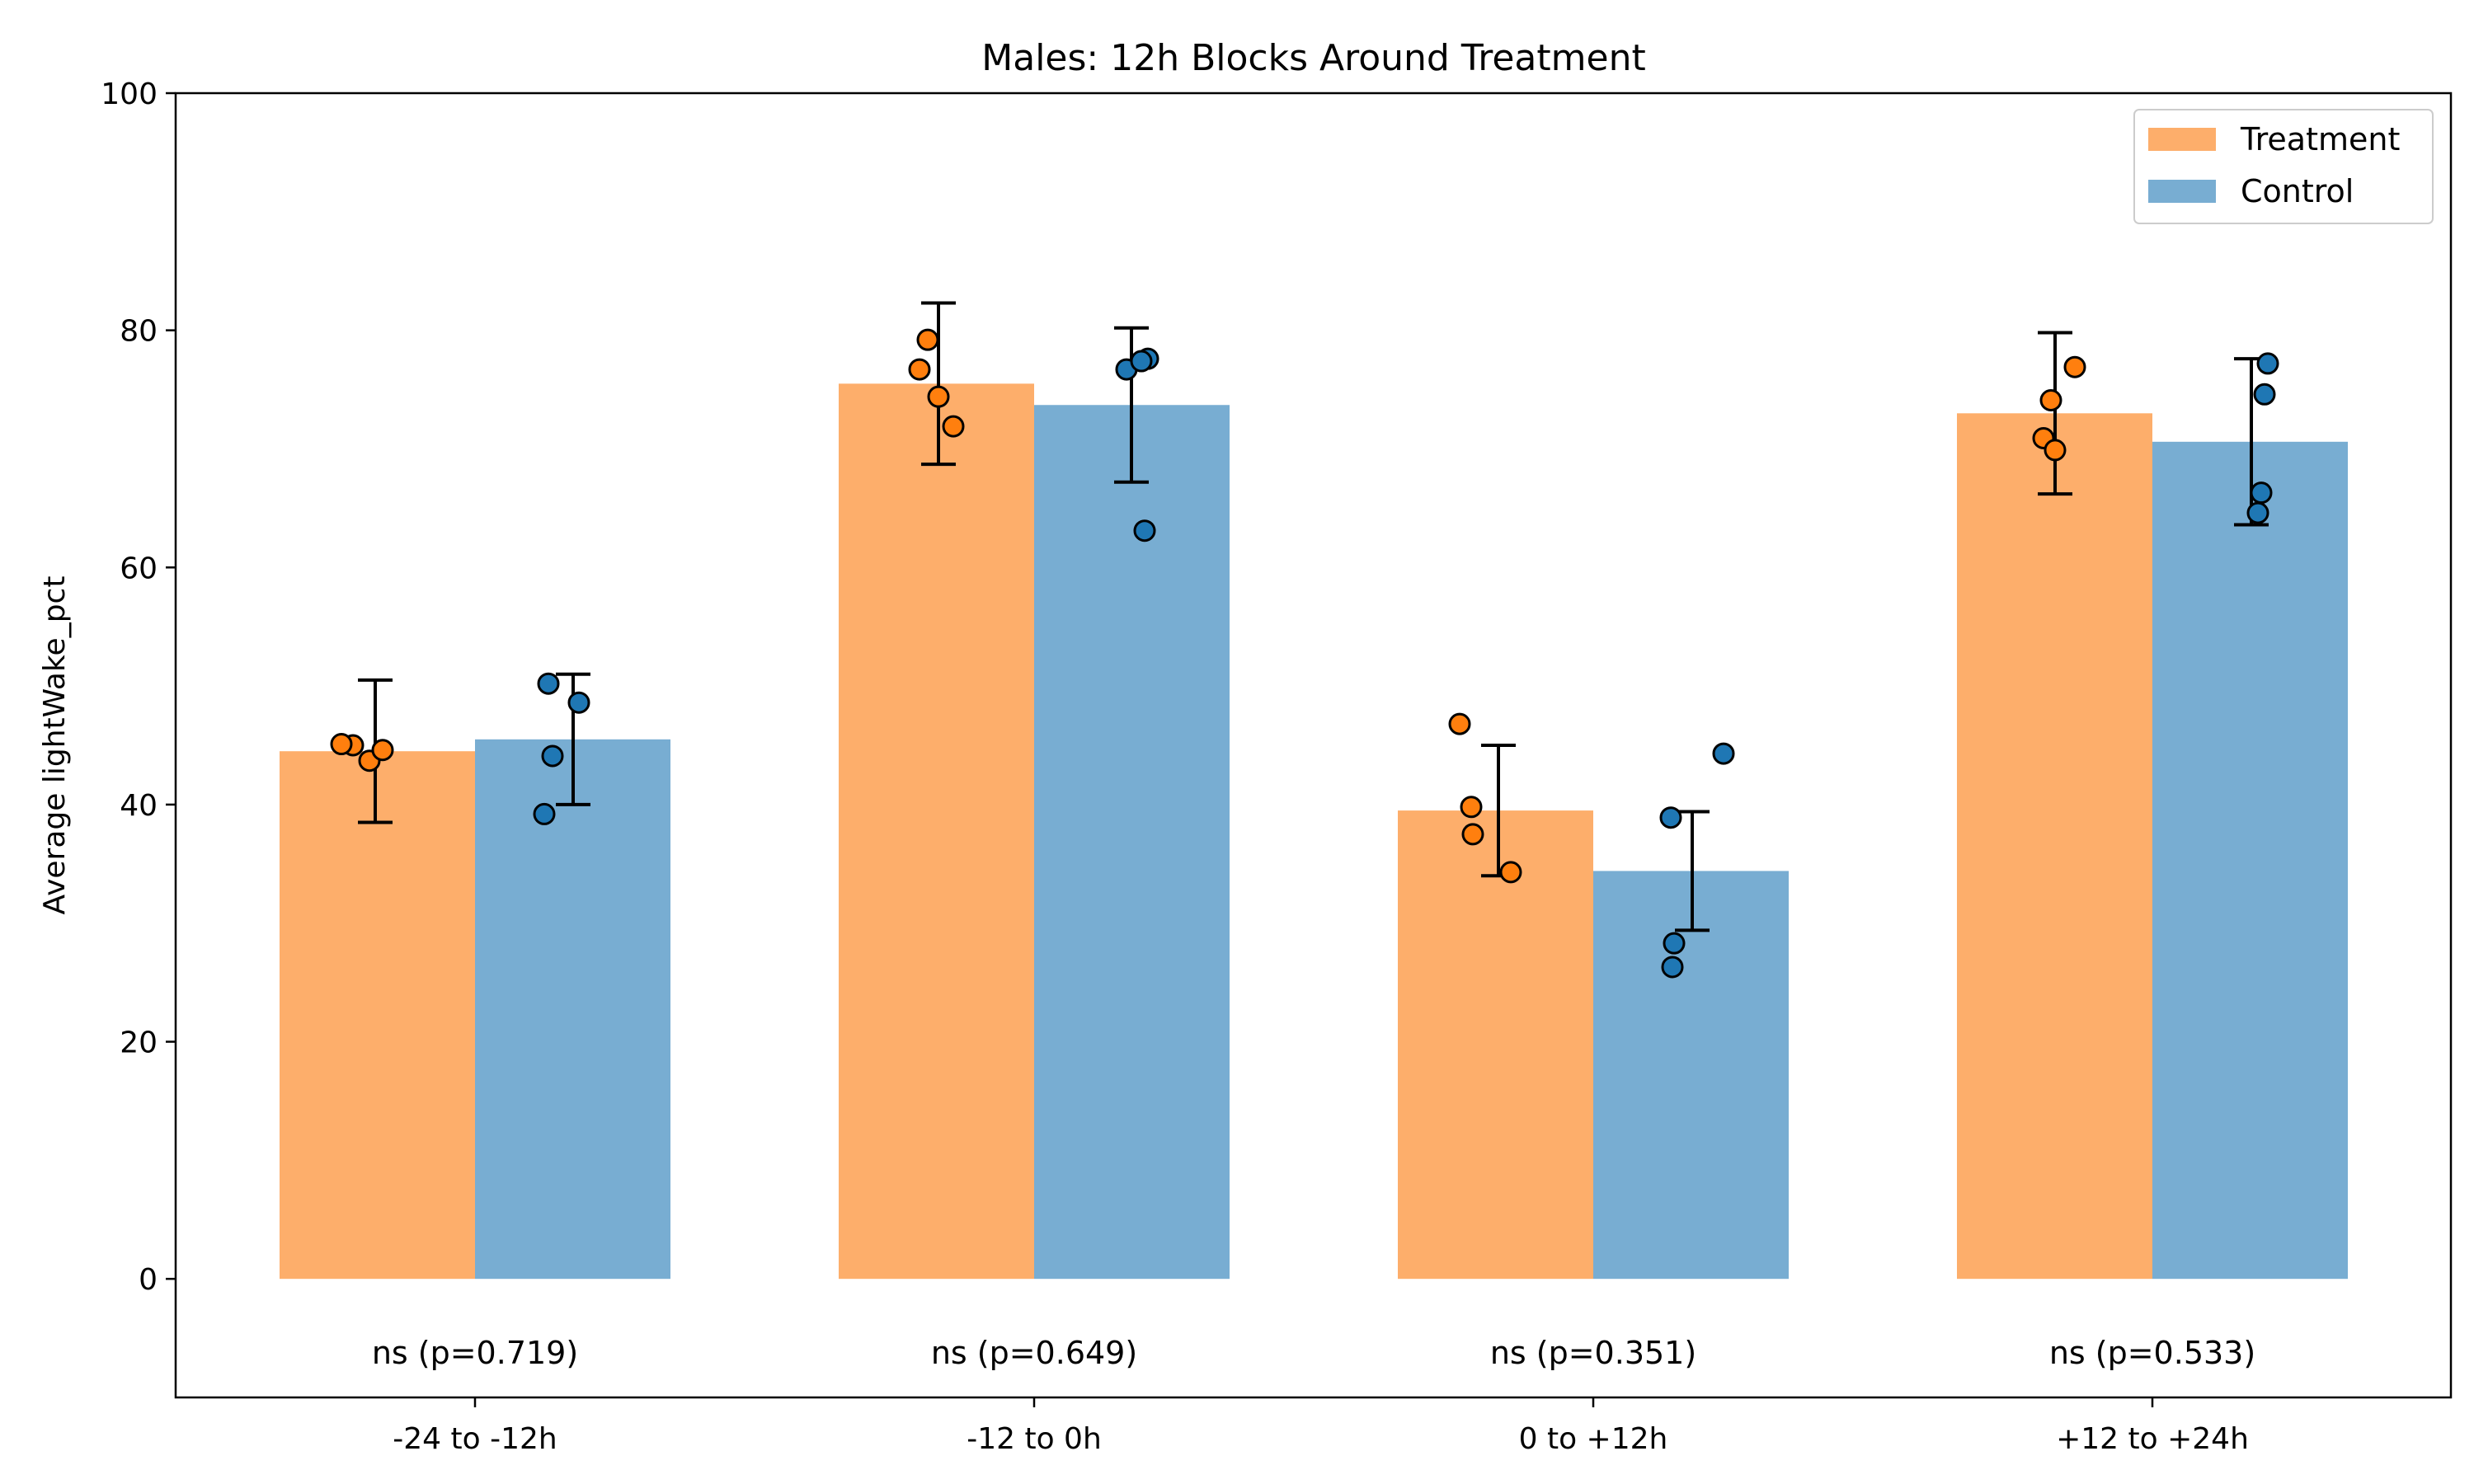 The width and height of the screenshot is (2474, 1484). Describe the element at coordinates (139, 332) in the screenshot. I see `y-tick-label-80: 80` at that location.